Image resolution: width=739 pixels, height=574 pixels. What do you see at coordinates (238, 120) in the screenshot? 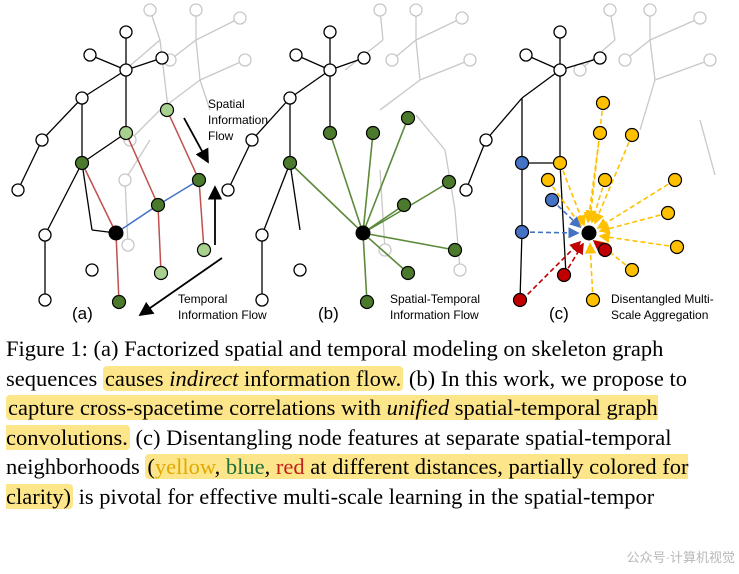
I see `spatial-flow-label-2: Information` at bounding box center [238, 120].